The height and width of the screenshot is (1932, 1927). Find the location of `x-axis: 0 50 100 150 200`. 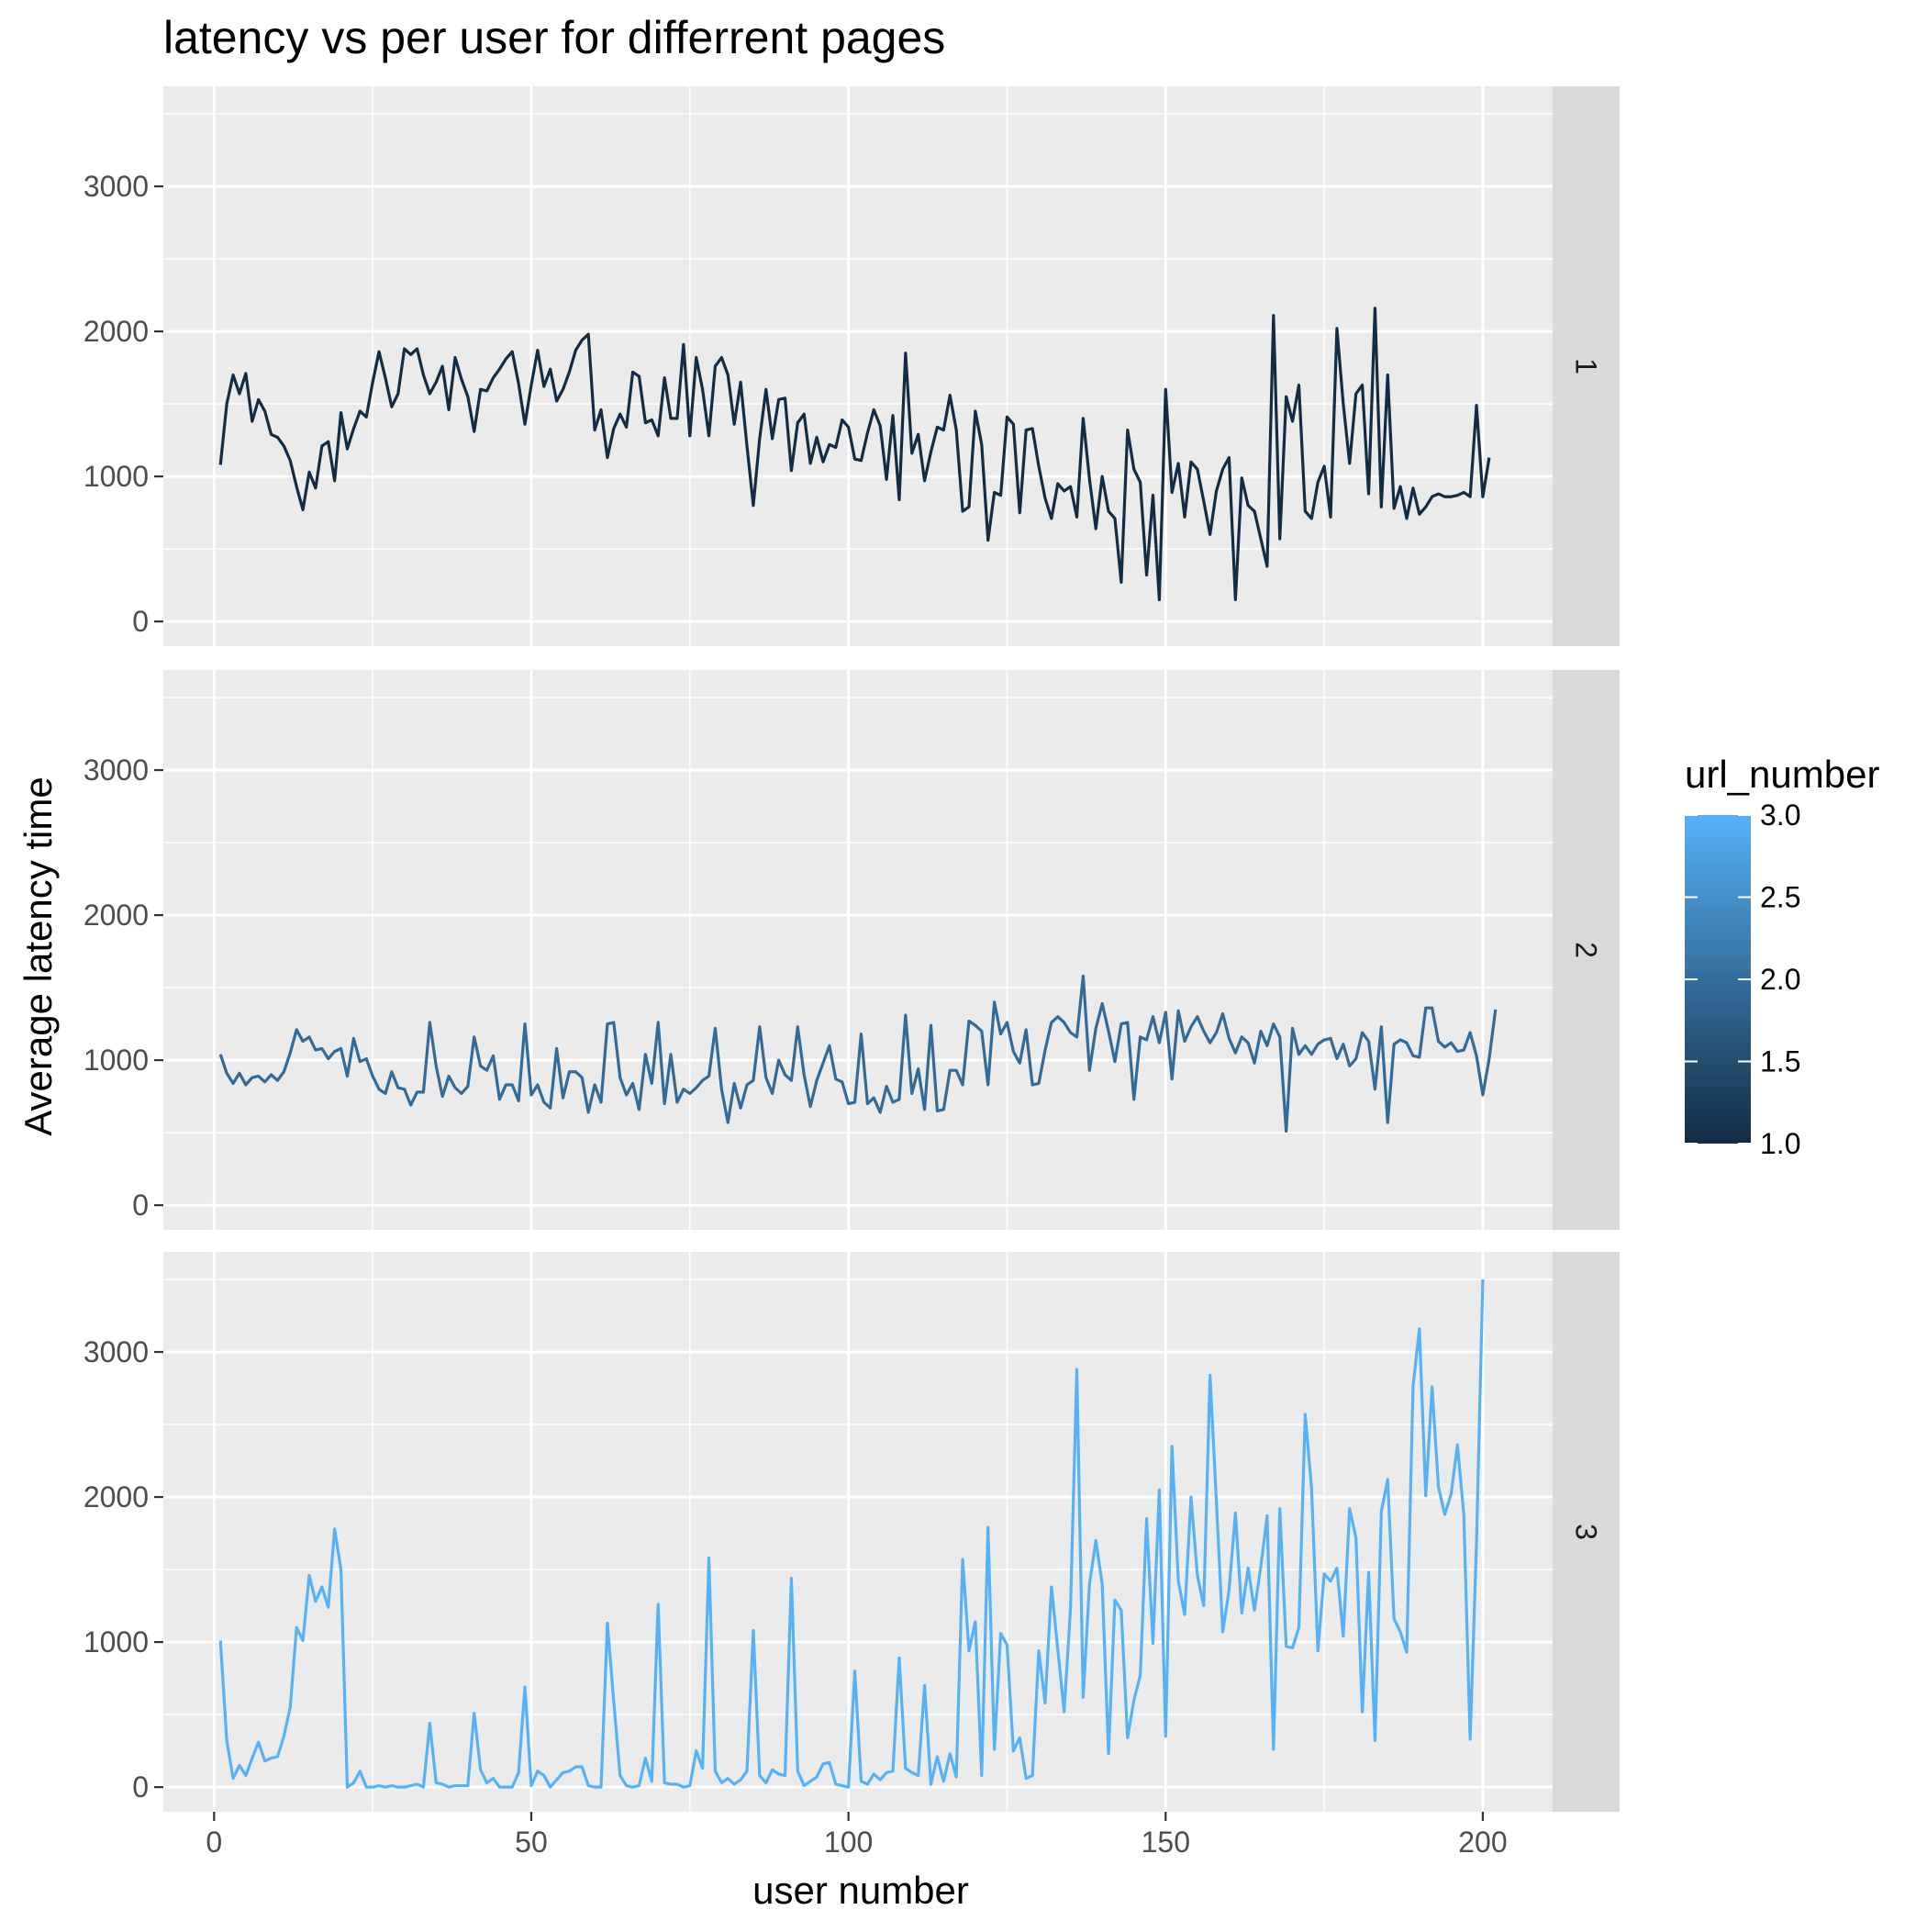

x-axis: 0 50 100 150 200 is located at coordinates (857, 1835).